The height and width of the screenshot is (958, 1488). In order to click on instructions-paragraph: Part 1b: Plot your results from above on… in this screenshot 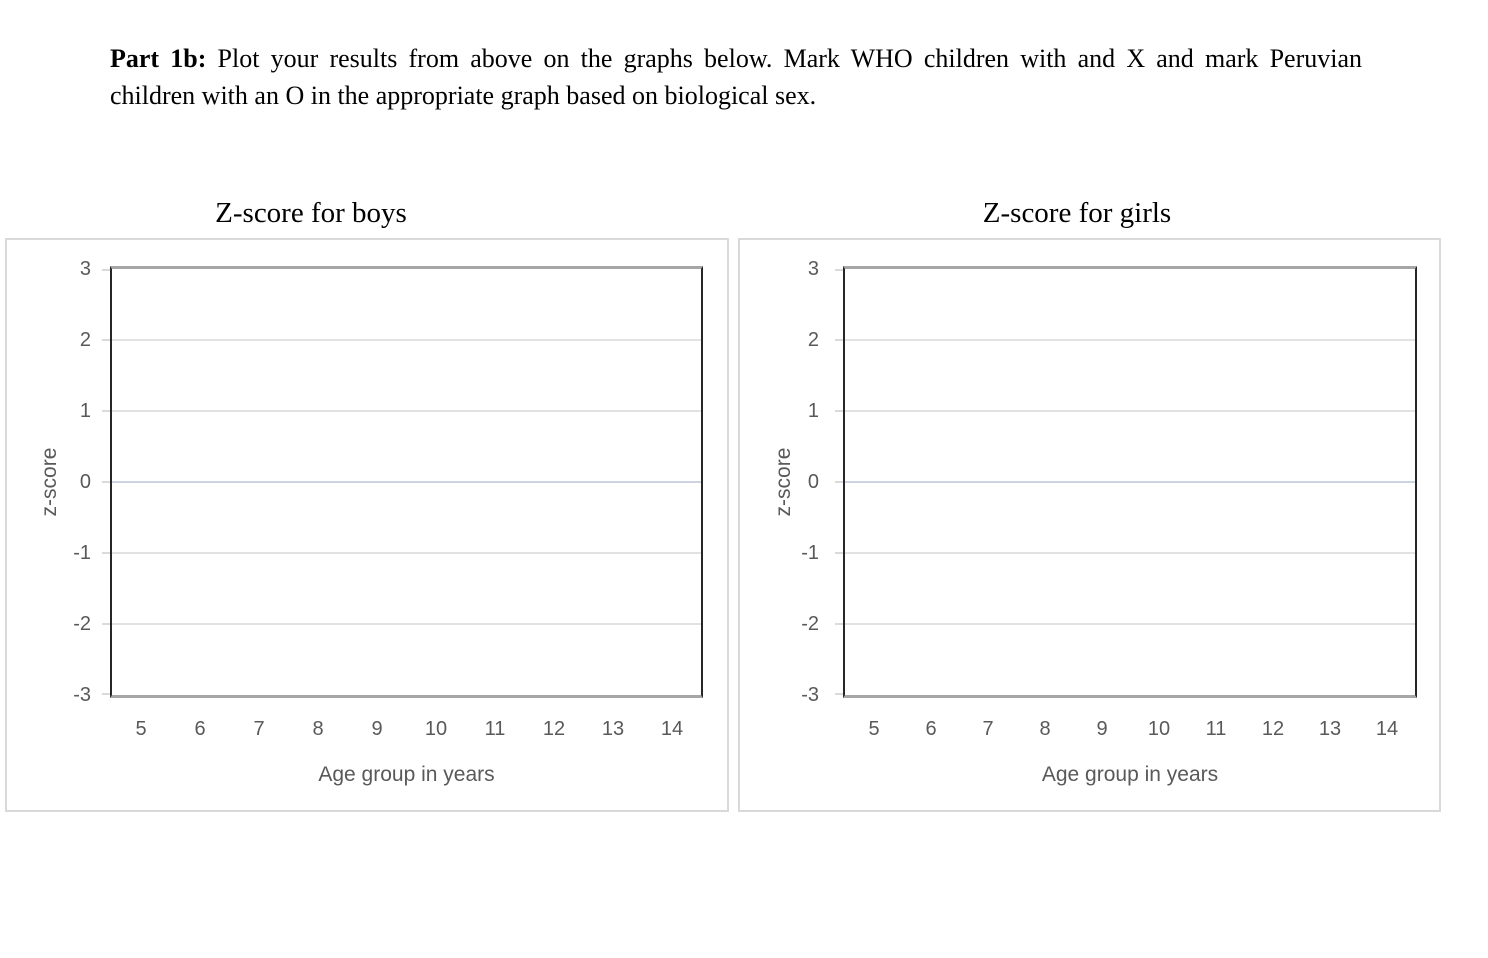, I will do `click(736, 77)`.